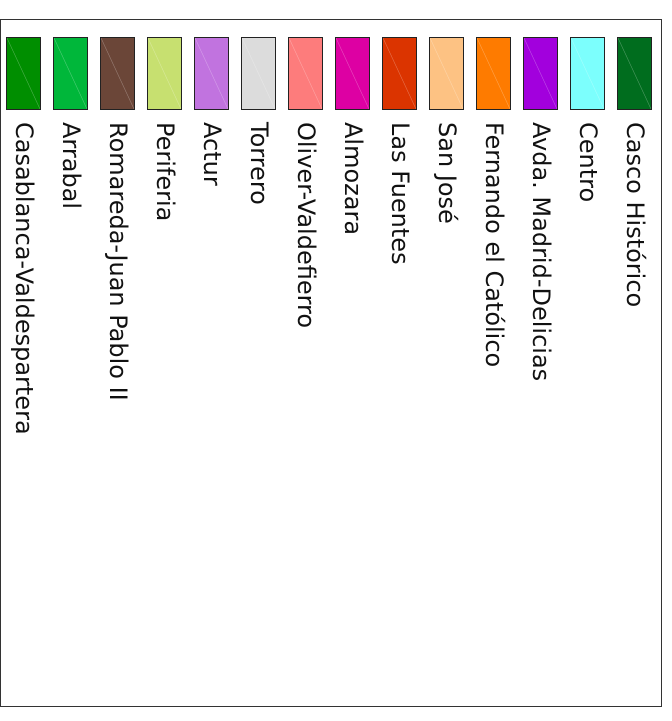  What do you see at coordinates (212, 154) in the screenshot?
I see `legend-label: Actur` at bounding box center [212, 154].